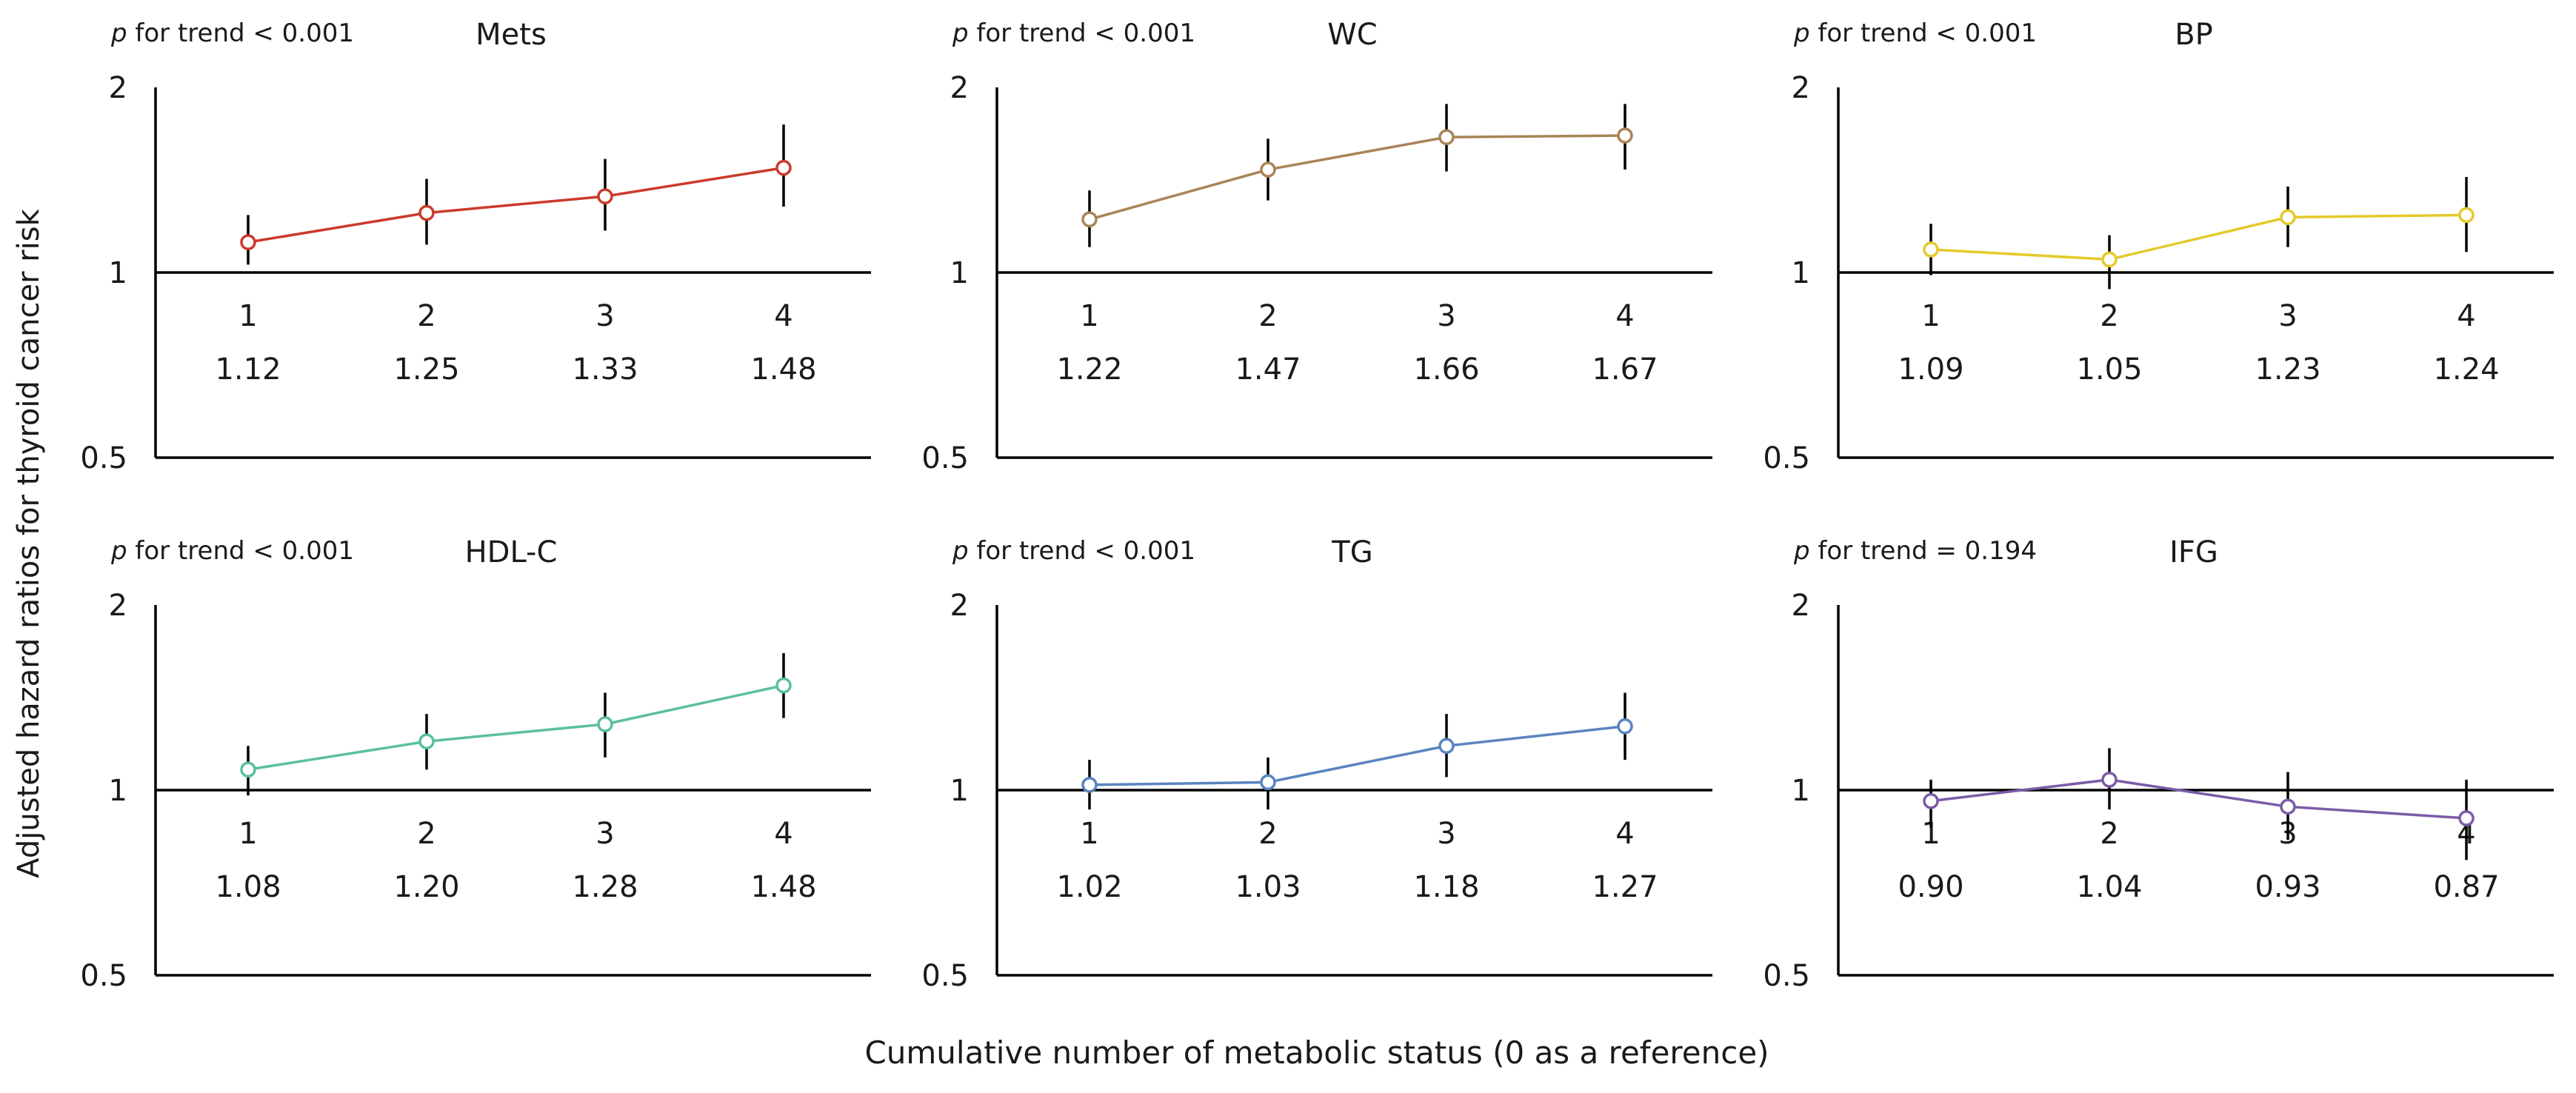 This screenshot has height=1093, width=2576. Describe the element at coordinates (1915, 551) in the screenshot. I see `trend-text: p for trend = 0.194` at that location.